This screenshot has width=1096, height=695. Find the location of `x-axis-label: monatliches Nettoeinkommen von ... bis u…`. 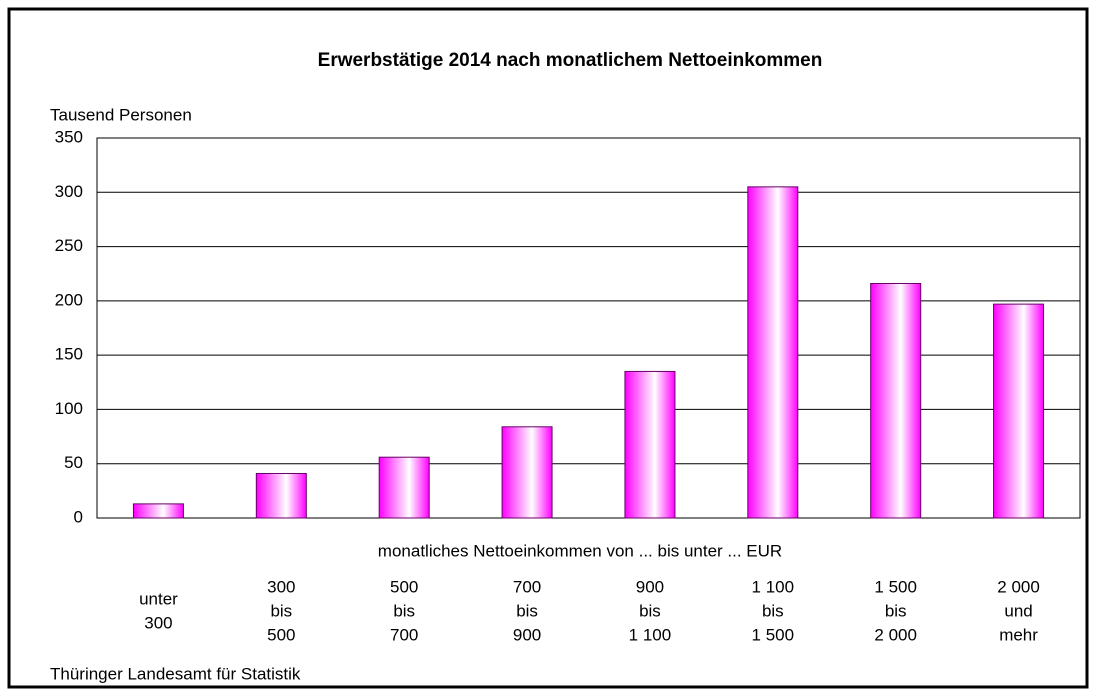

x-axis-label: monatliches Nettoeinkommen von ... bis u… is located at coordinates (580, 550).